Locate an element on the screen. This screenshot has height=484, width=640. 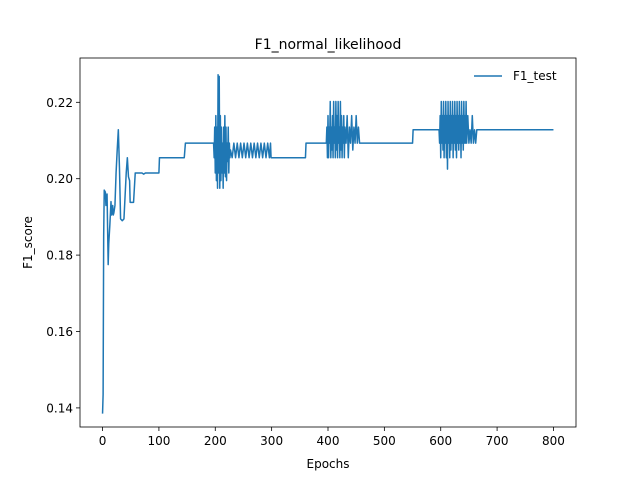
x-tick-label: 100 is located at coordinates (158, 441).